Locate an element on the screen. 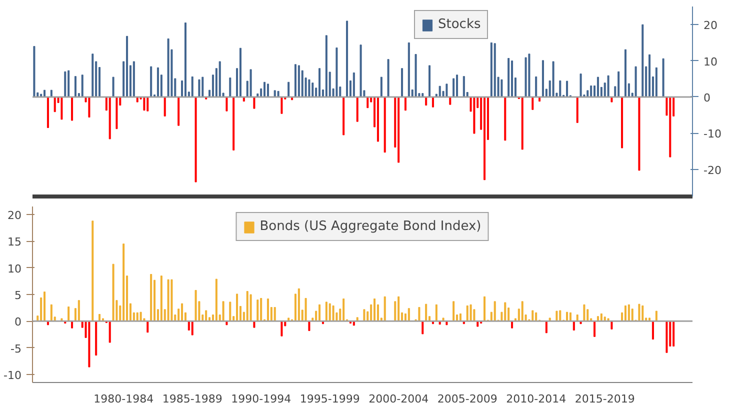  y-tick-label: 5 is located at coordinates (18, 295).